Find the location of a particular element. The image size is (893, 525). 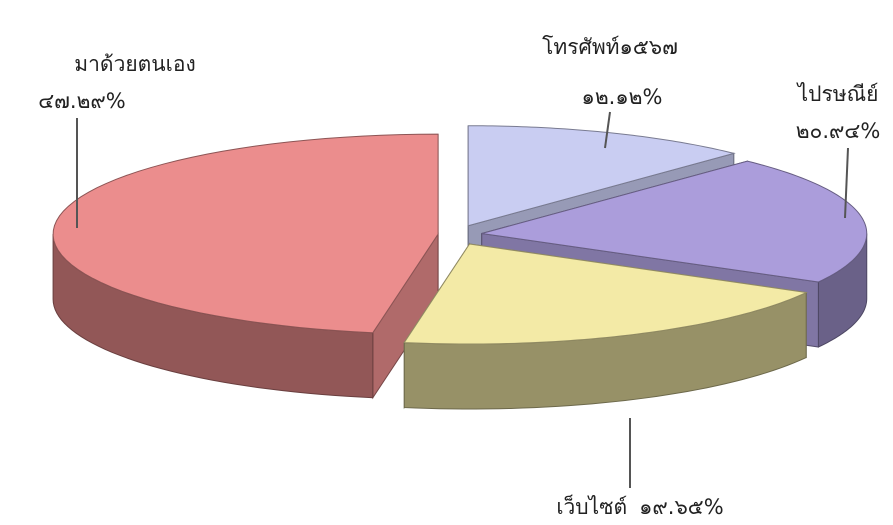

category-label: ไปรษณีย์ is located at coordinates (837, 94).